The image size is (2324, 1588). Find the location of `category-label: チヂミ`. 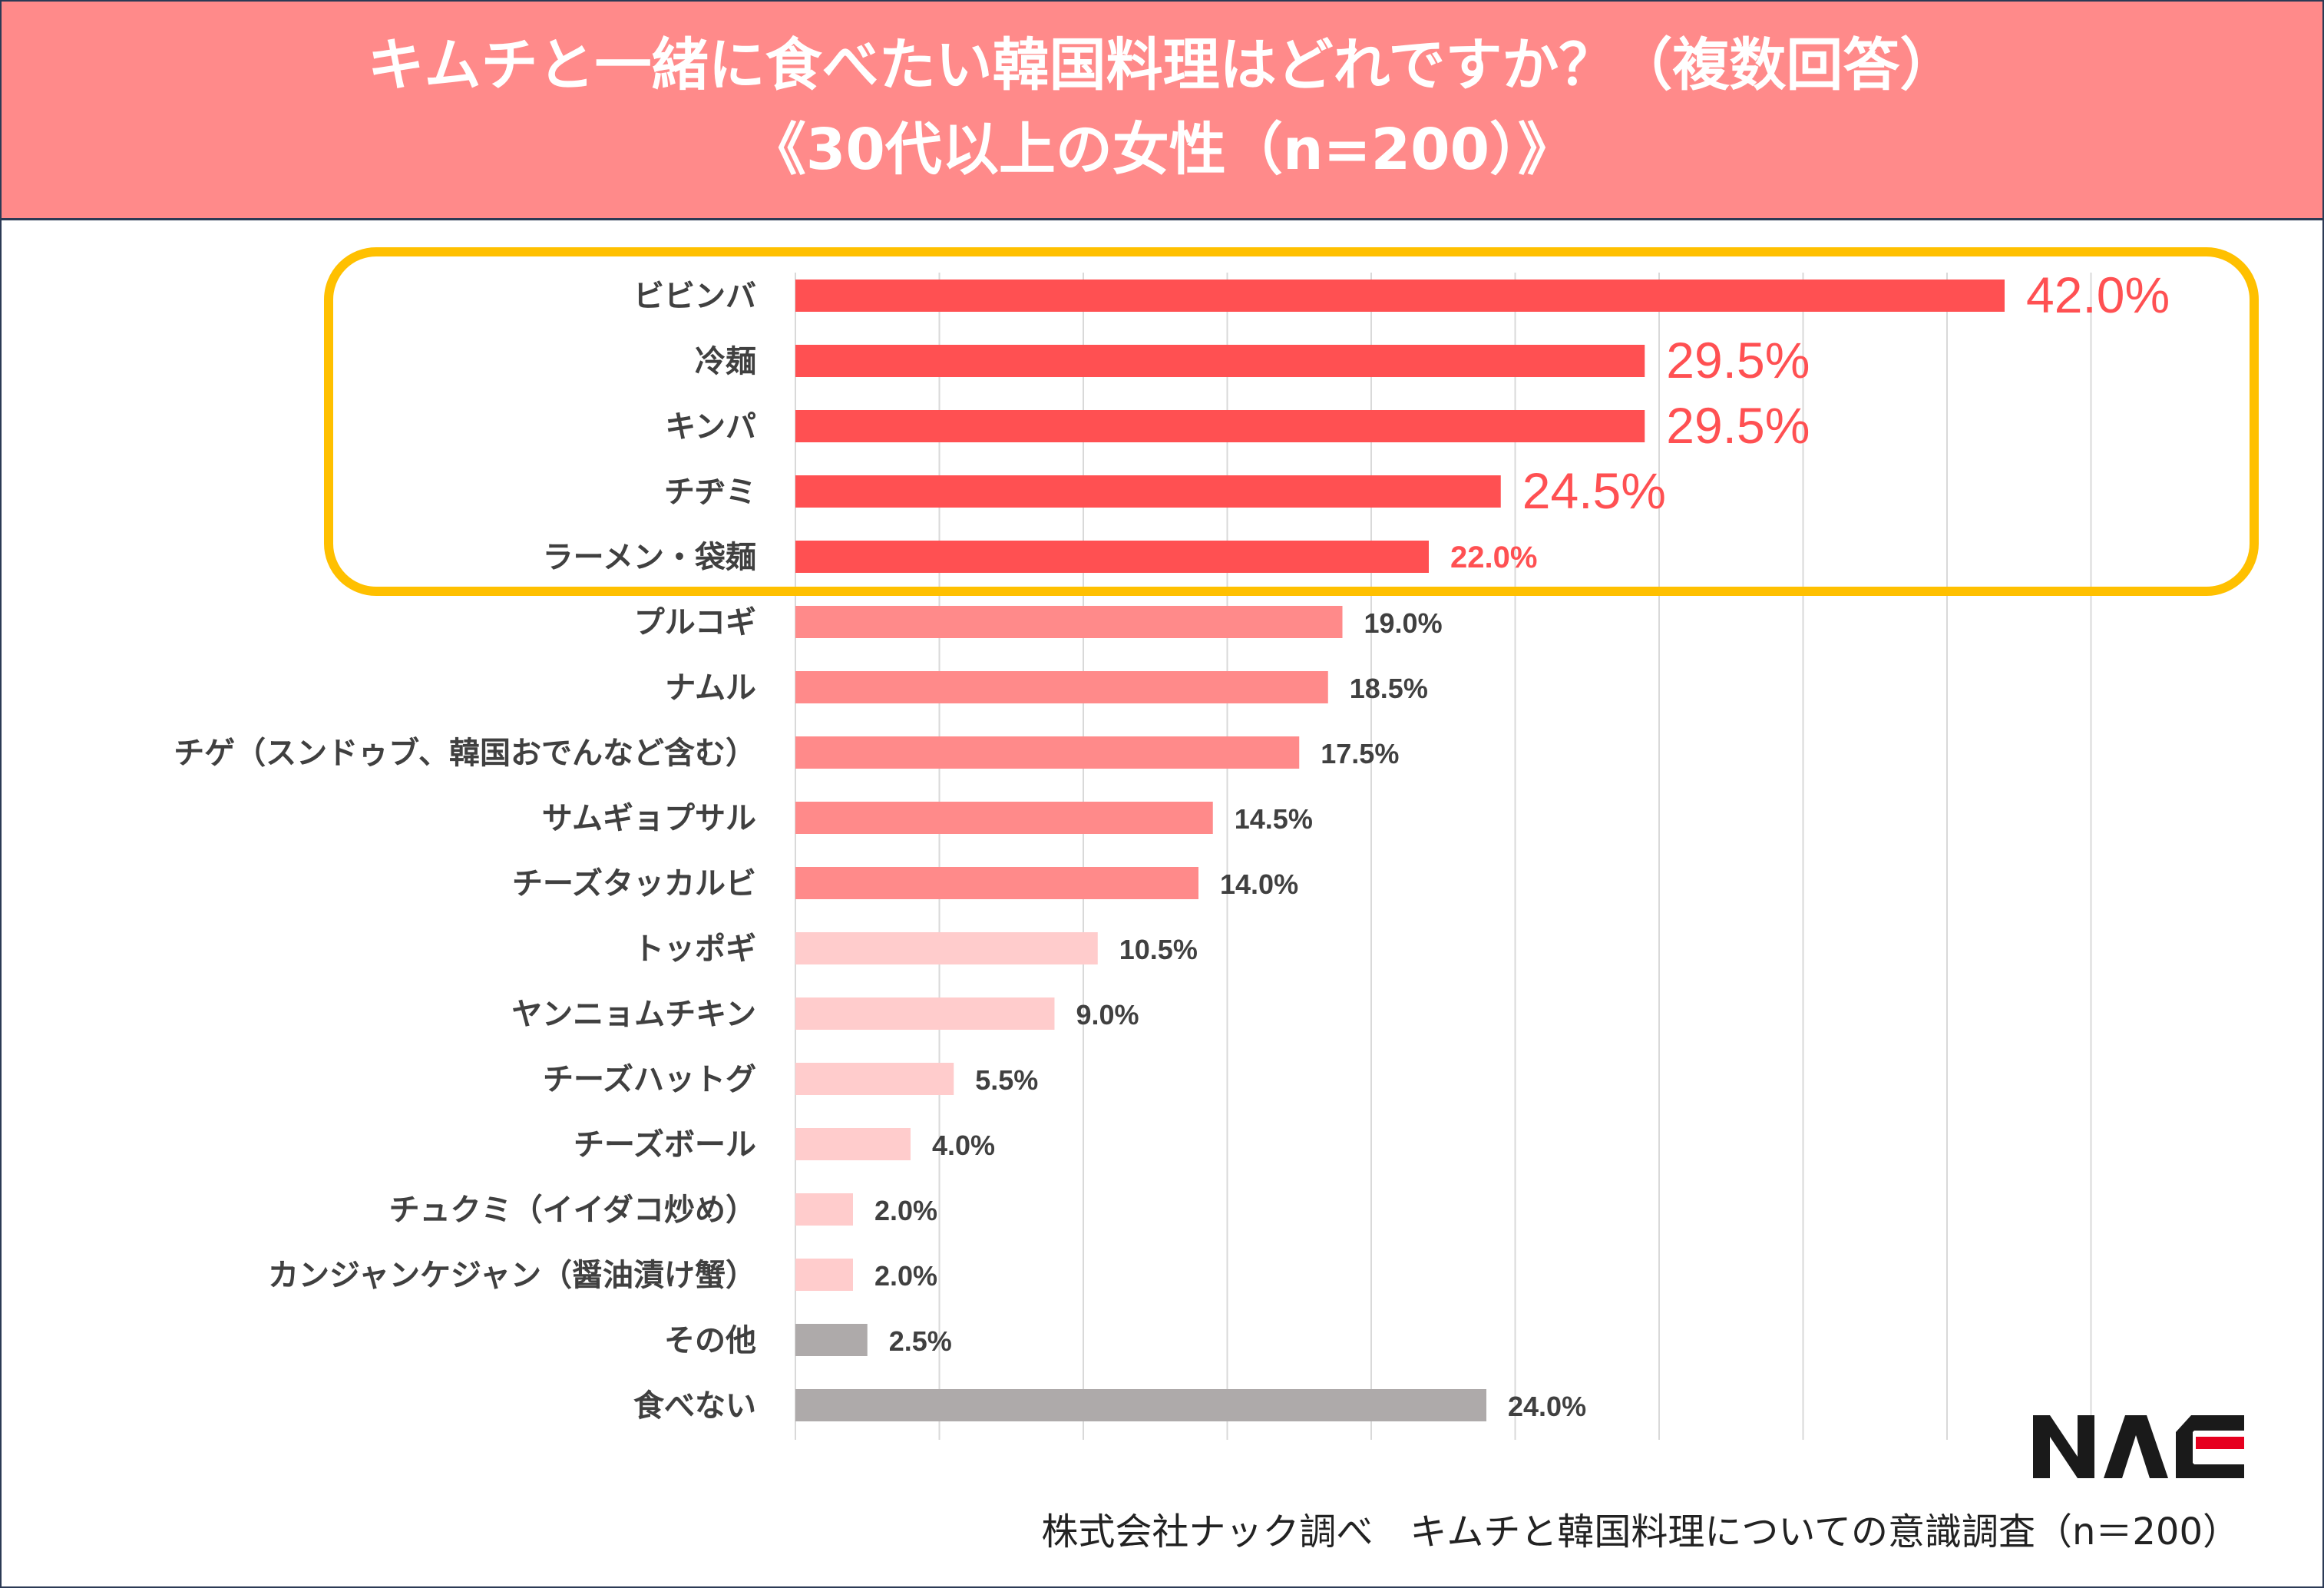

category-label: チヂミ is located at coordinates (710, 492).